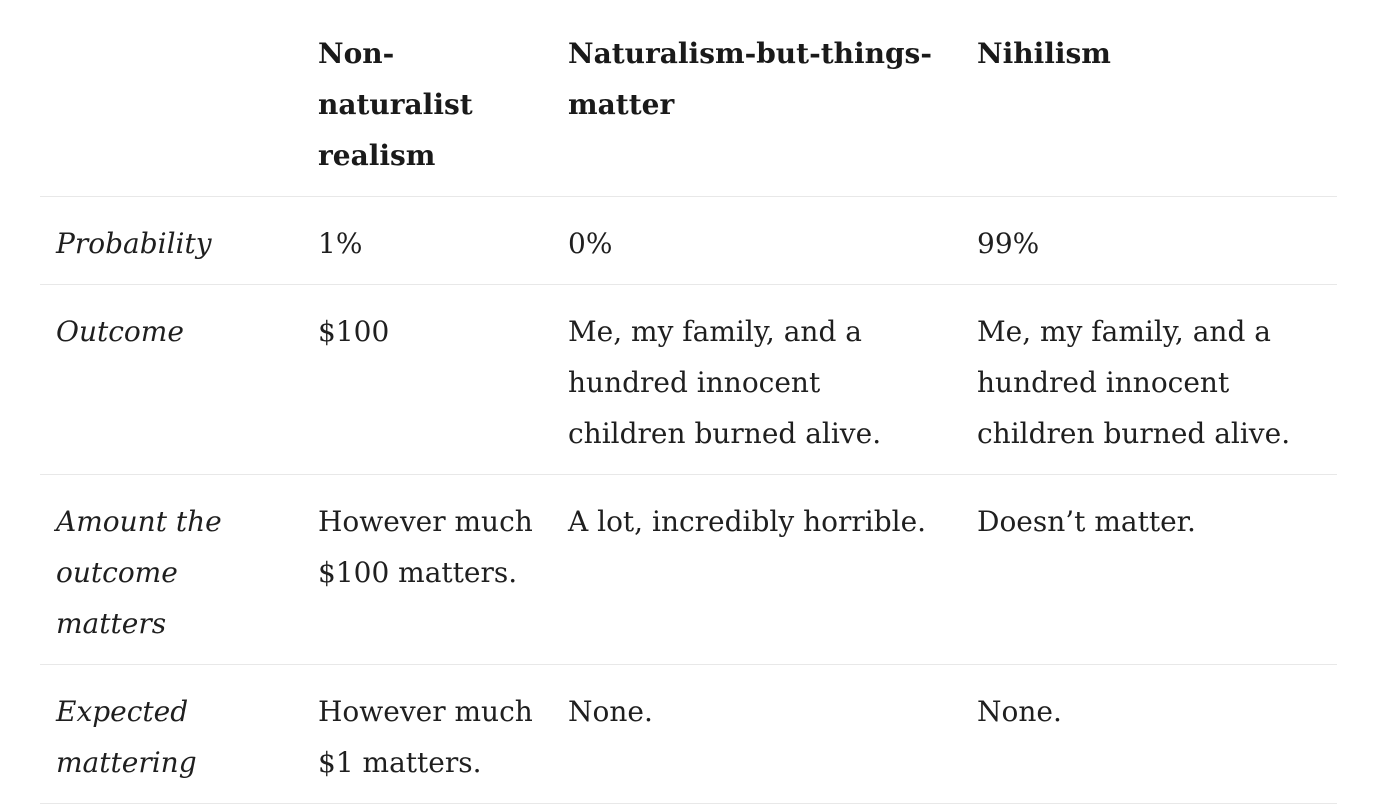 The height and width of the screenshot is (804, 1396). I want to click on table-cell: 99%, so click(1149, 240).